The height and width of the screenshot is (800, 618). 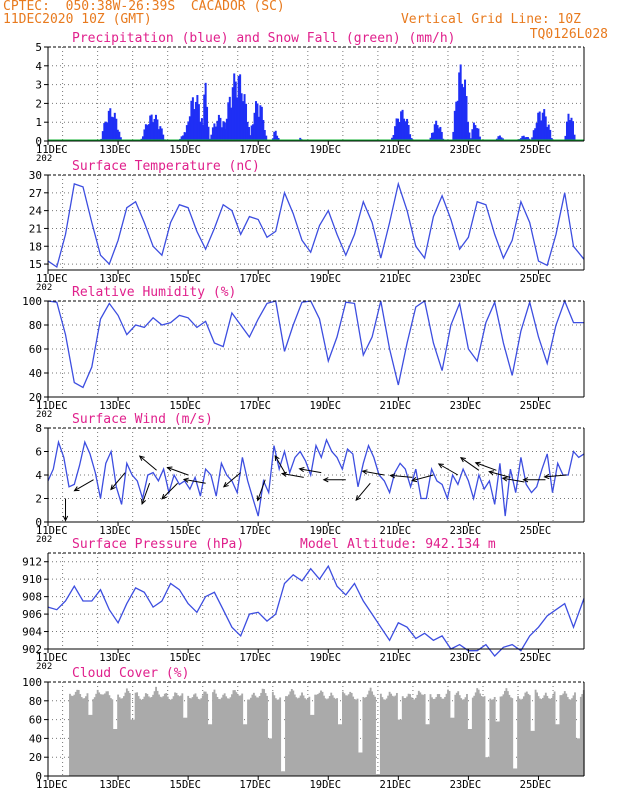 What do you see at coordinates (52, 531) in the screenshot?
I see `wind-xtick-label: 11DEC` at bounding box center [52, 531].